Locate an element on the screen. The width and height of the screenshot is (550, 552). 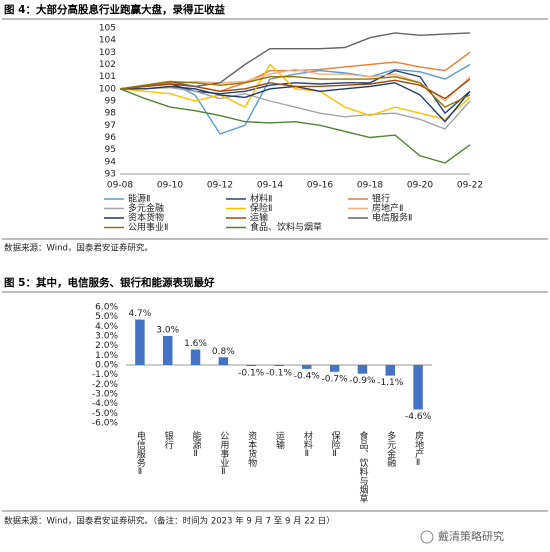
x-tick-label: 09-14 is located at coordinates (270, 186).